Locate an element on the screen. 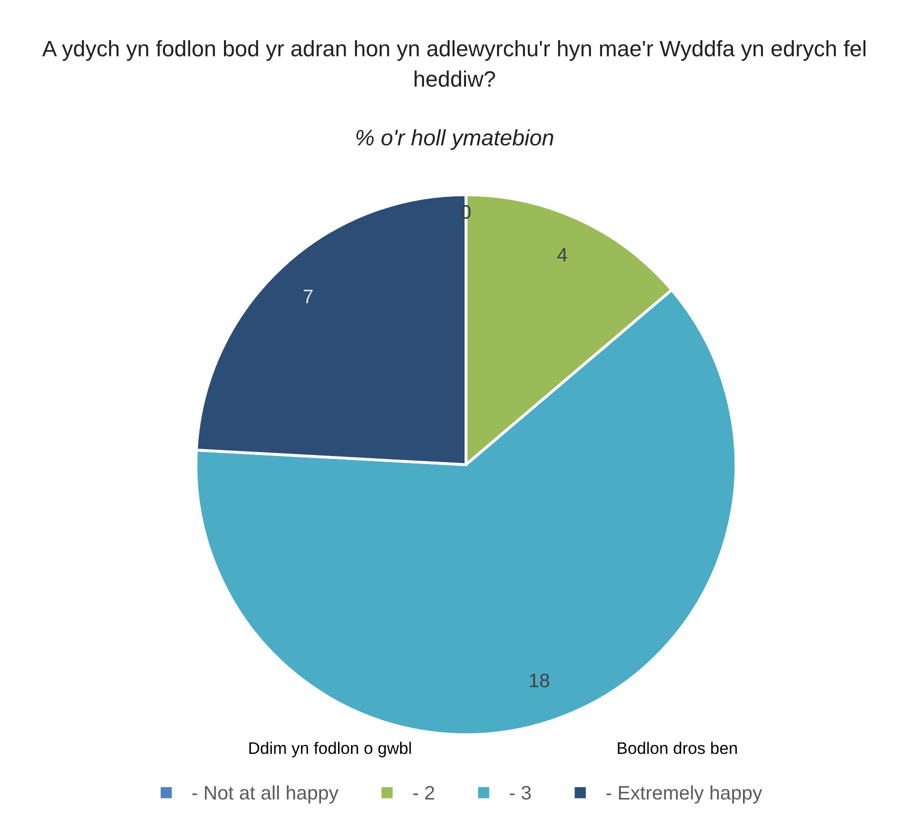  data-label: 4 is located at coordinates (562, 255).